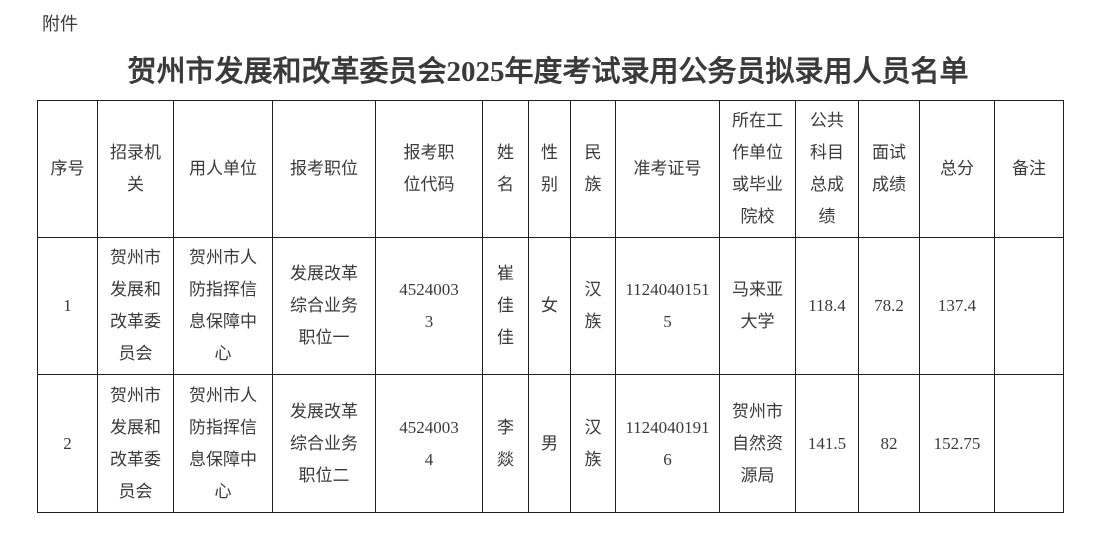 This screenshot has height=556, width=1096. Describe the element at coordinates (67, 306) in the screenshot. I see `cell-index: 1` at that location.